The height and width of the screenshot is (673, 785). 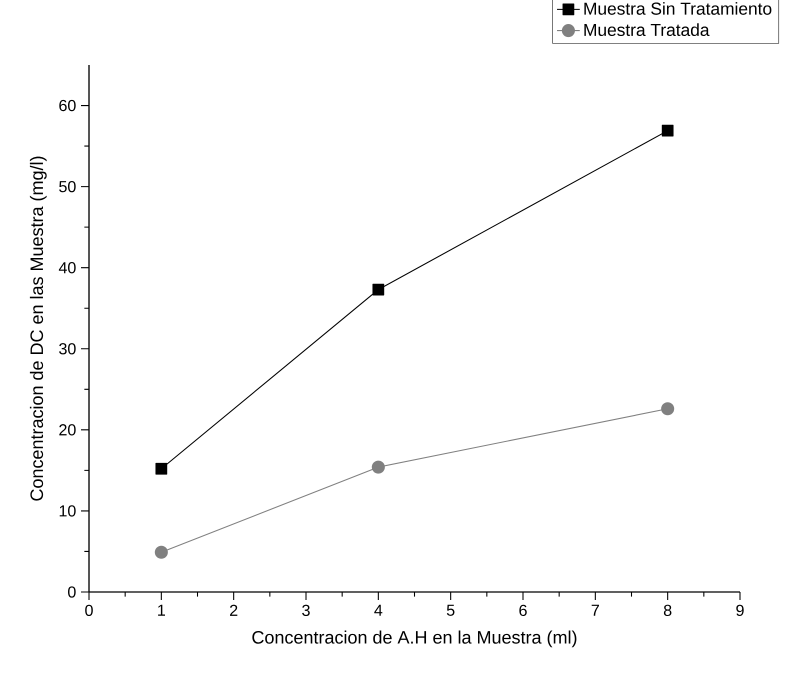 What do you see at coordinates (67, 430) in the screenshot?
I see `y-tick-label: 20` at bounding box center [67, 430].